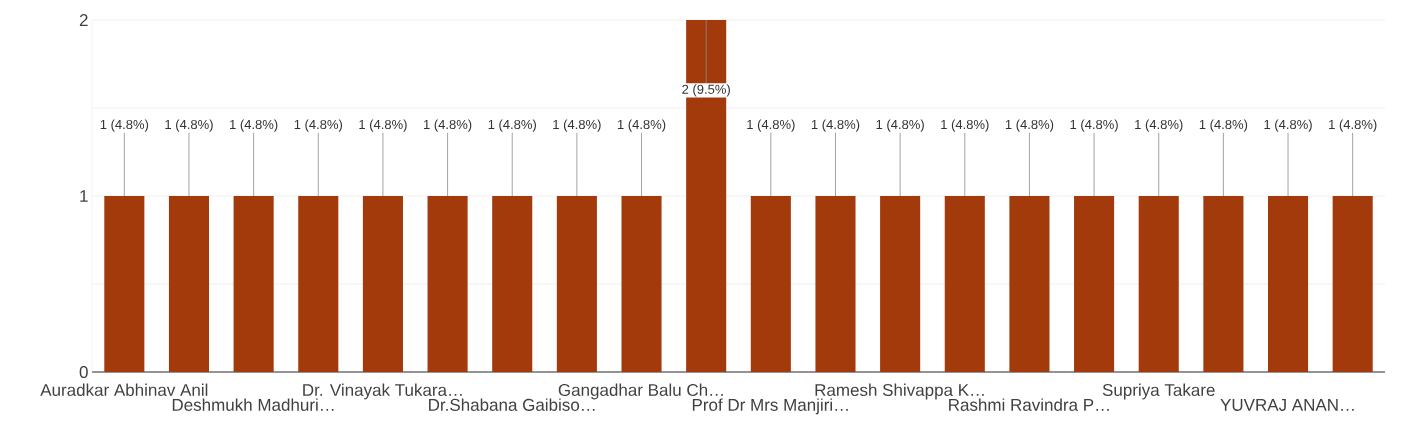 This screenshot has width=1406, height=445. Describe the element at coordinates (1158, 391) in the screenshot. I see `x-tick-label: Supriya Takare` at that location.